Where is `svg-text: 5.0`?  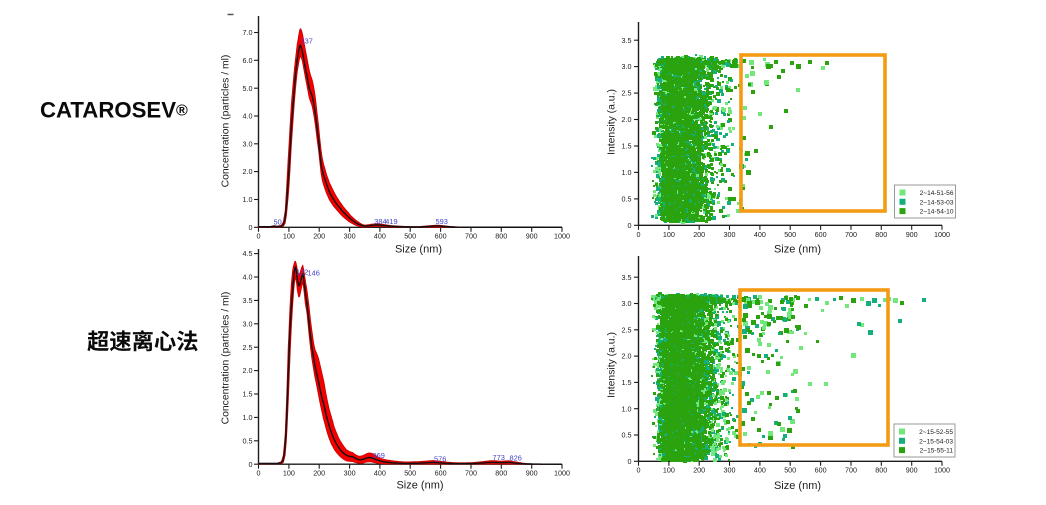
svg-text: 5.0 is located at coordinates (248, 88).